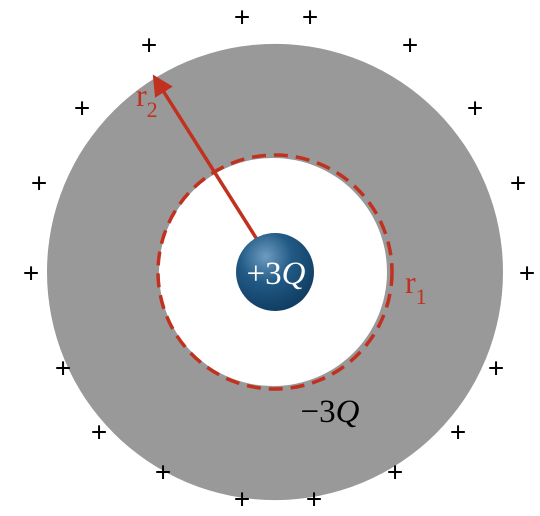  Describe the element at coordinates (421, 296) in the screenshot. I see `inner-radius-subscript: 1` at that location.